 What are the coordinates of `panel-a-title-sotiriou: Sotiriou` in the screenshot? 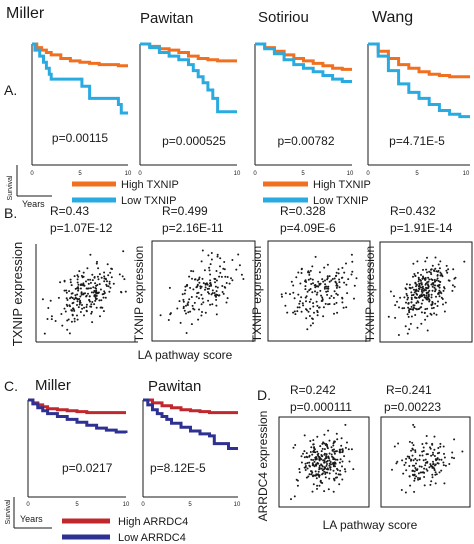 It's located at (283, 17).